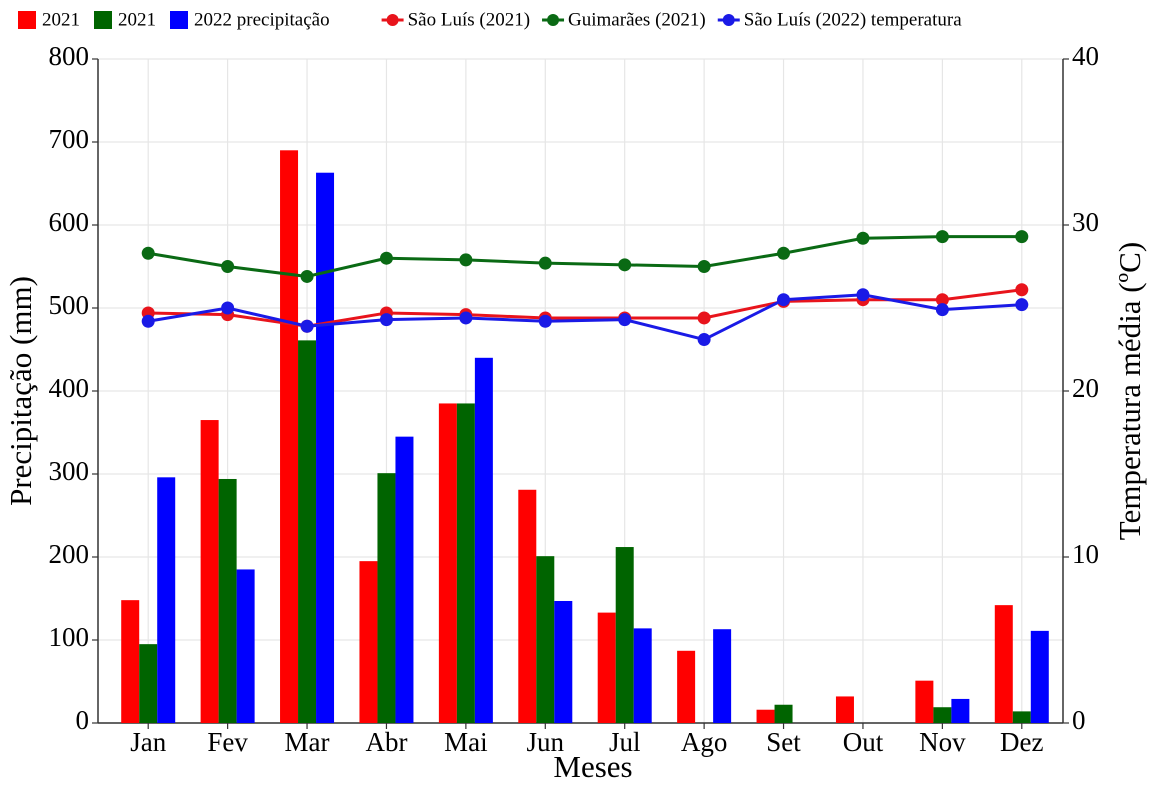 This screenshot has height=785, width=1153. I want to click on x-tick-label: Fev, so click(227, 742).